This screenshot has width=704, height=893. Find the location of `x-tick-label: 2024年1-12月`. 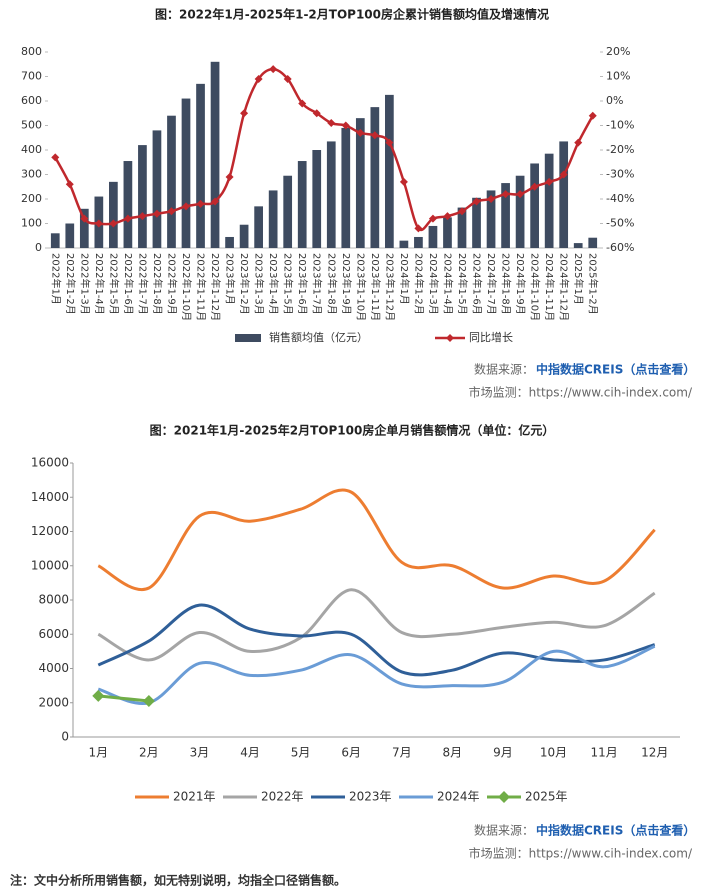

x-tick-label: 2024年1-12月 is located at coordinates (564, 287).